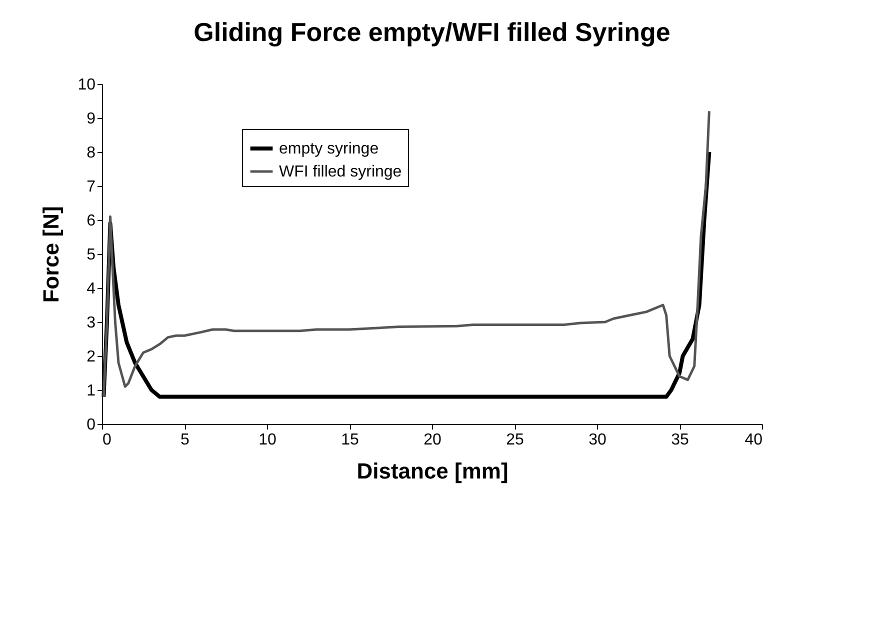 The width and height of the screenshot is (879, 626). Describe the element at coordinates (753, 440) in the screenshot. I see `x-tick-label: 40` at that location.